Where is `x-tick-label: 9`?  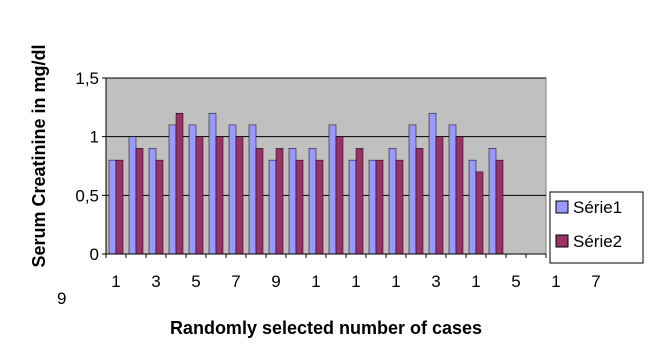
x-tick-label: 9 is located at coordinates (275, 281).